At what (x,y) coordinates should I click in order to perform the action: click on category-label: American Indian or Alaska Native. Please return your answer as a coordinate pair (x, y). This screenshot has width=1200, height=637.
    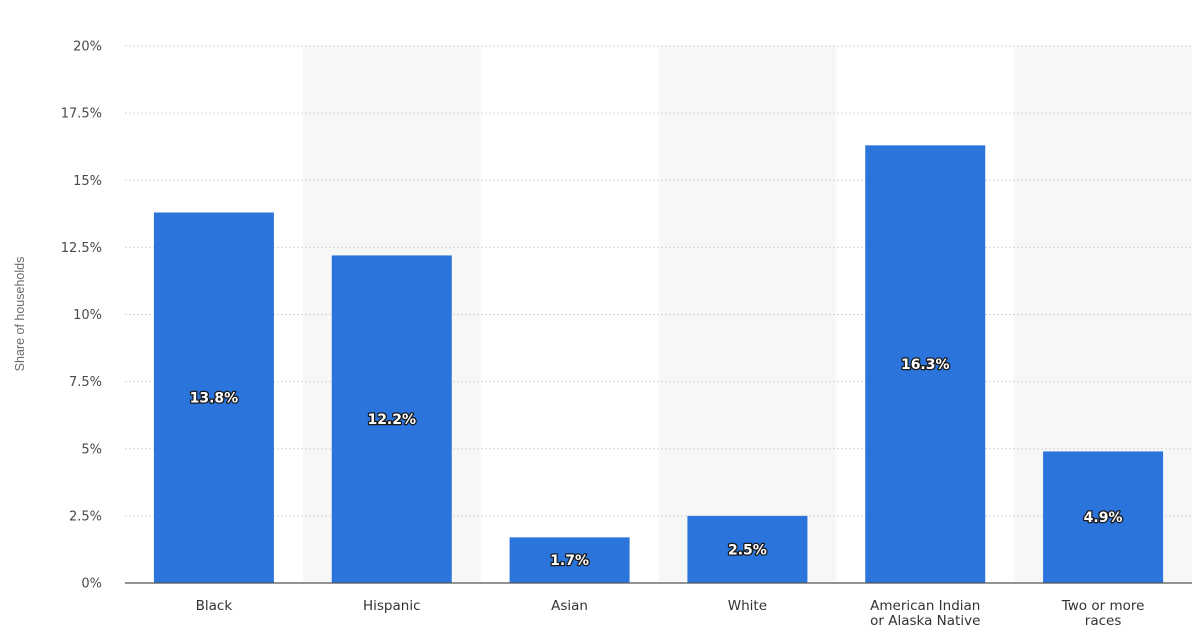
    Looking at the image, I should click on (925, 613).